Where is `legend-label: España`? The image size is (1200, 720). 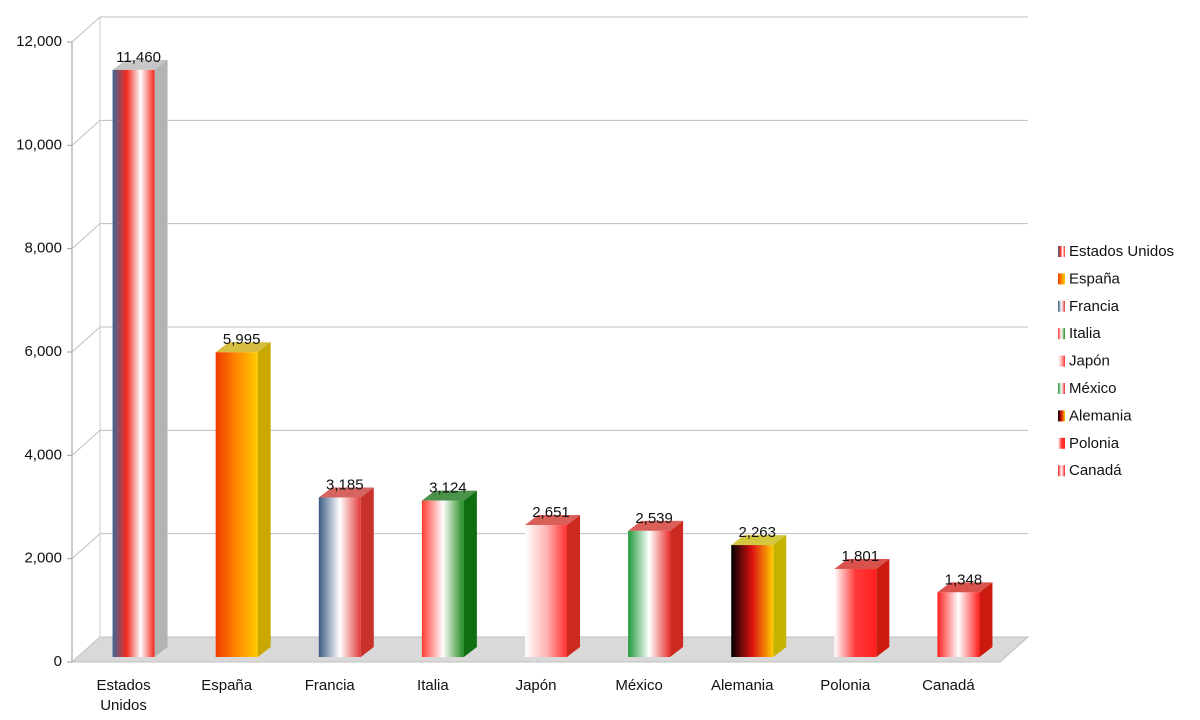
legend-label: España is located at coordinates (1095, 278).